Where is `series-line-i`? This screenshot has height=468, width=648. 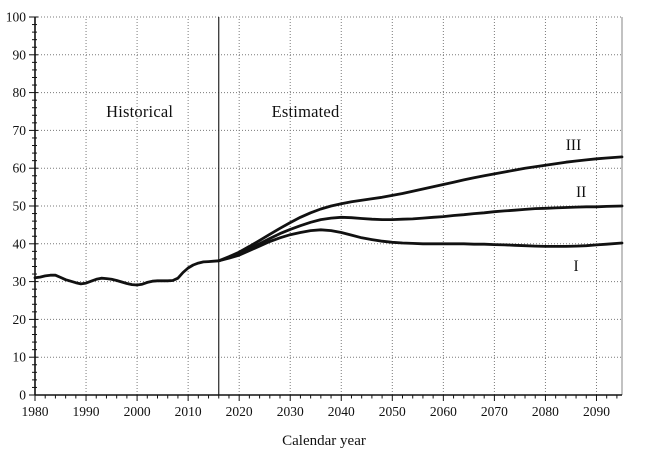 series-line-i is located at coordinates (420, 245).